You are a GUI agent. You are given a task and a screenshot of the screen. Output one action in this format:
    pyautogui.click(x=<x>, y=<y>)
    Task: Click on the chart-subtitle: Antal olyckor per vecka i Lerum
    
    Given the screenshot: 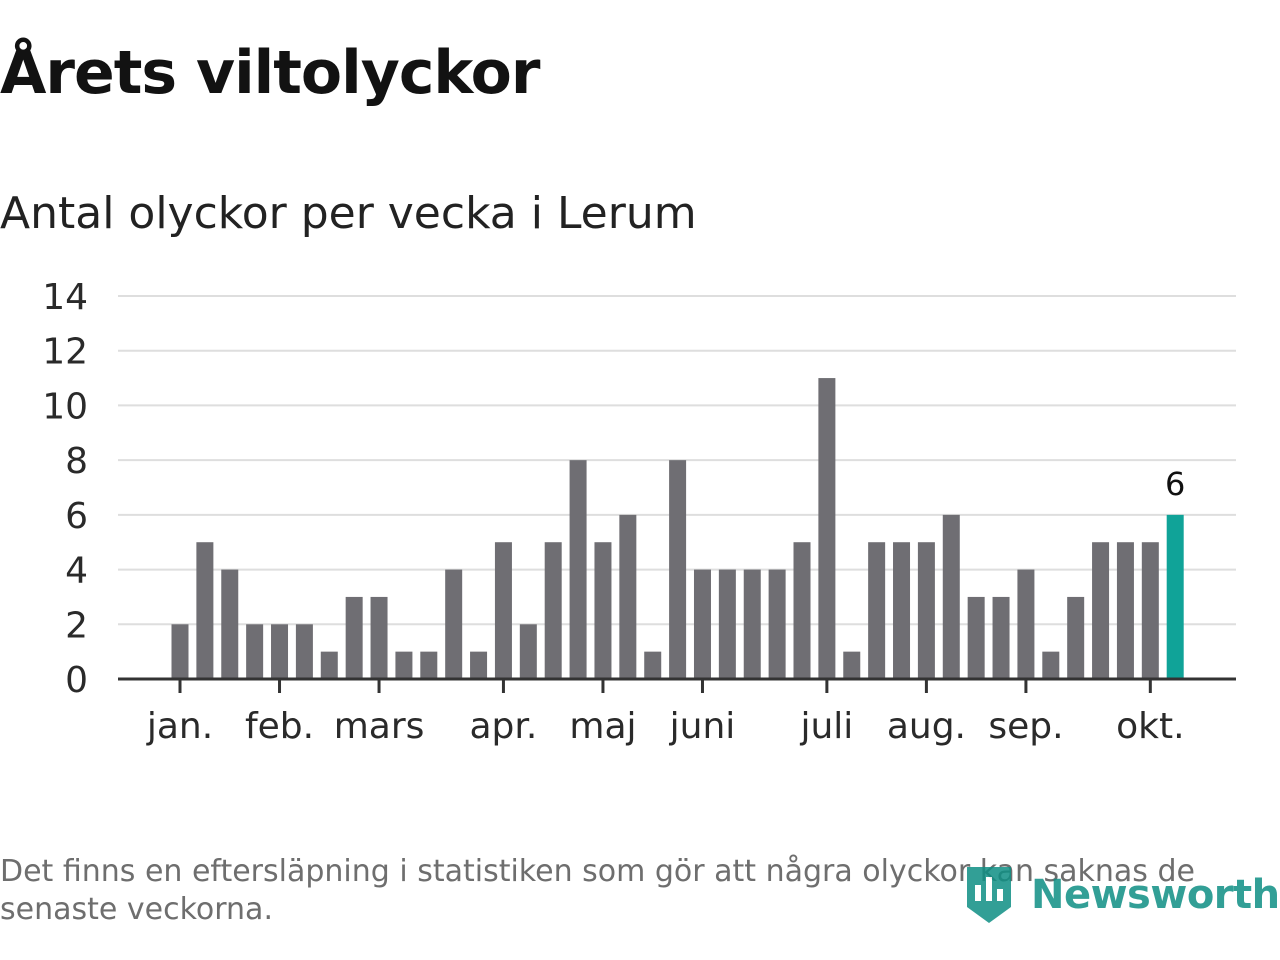 What is the action you would take?
    pyautogui.click(x=348, y=213)
    